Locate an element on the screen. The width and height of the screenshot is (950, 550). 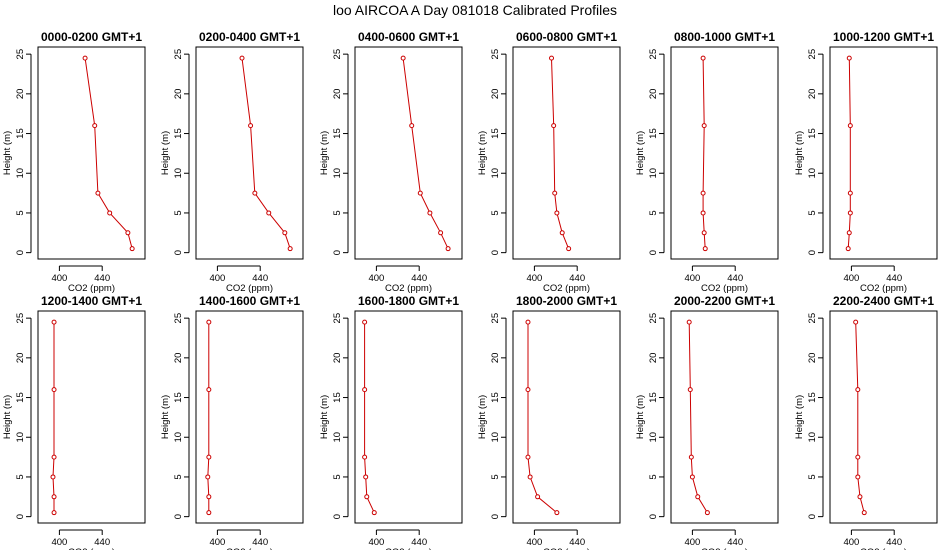
panel-title: 1400-1600 GMT+1 is located at coordinates (249, 301).